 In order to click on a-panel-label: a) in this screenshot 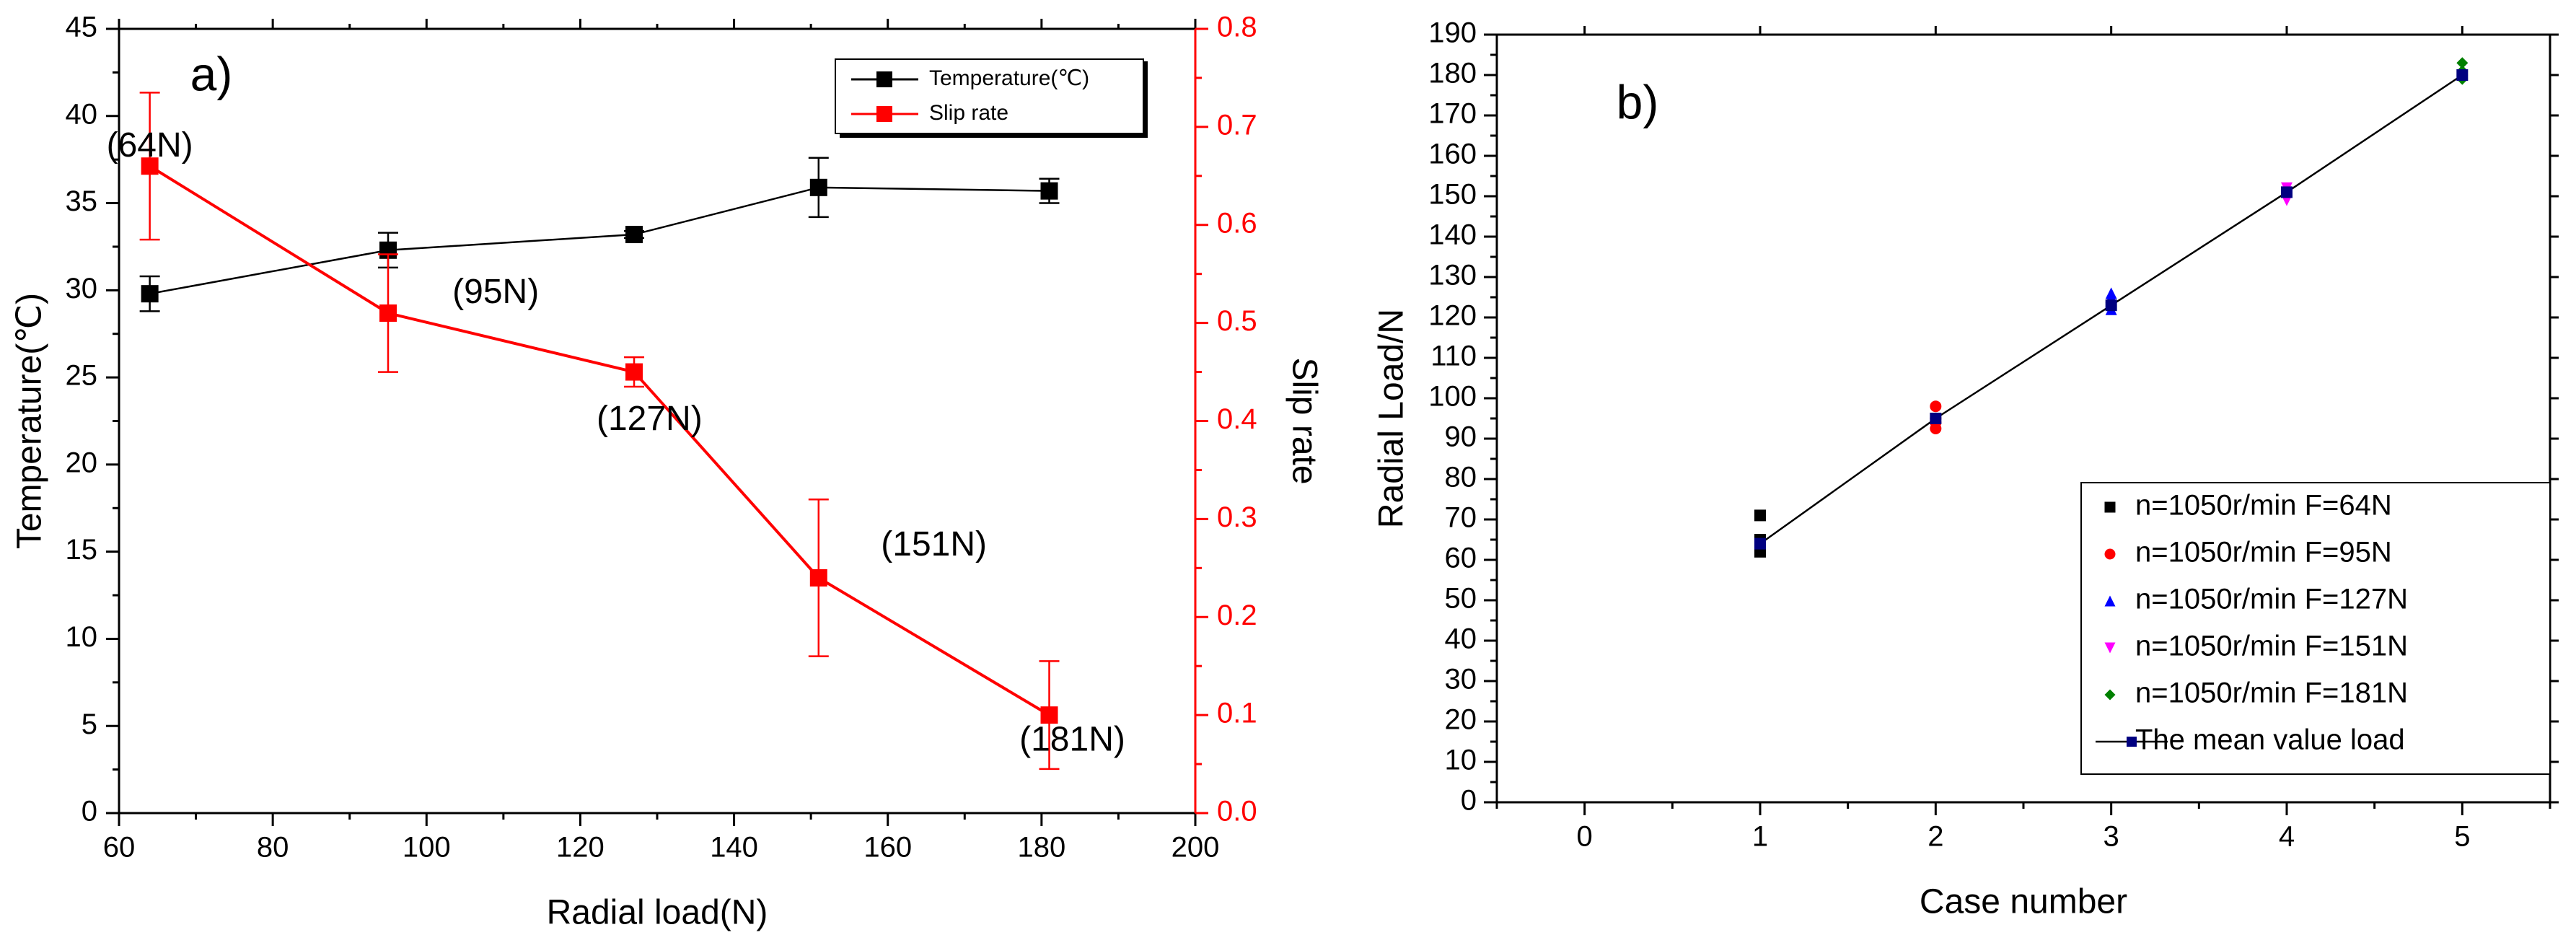, I will do `click(211, 73)`.